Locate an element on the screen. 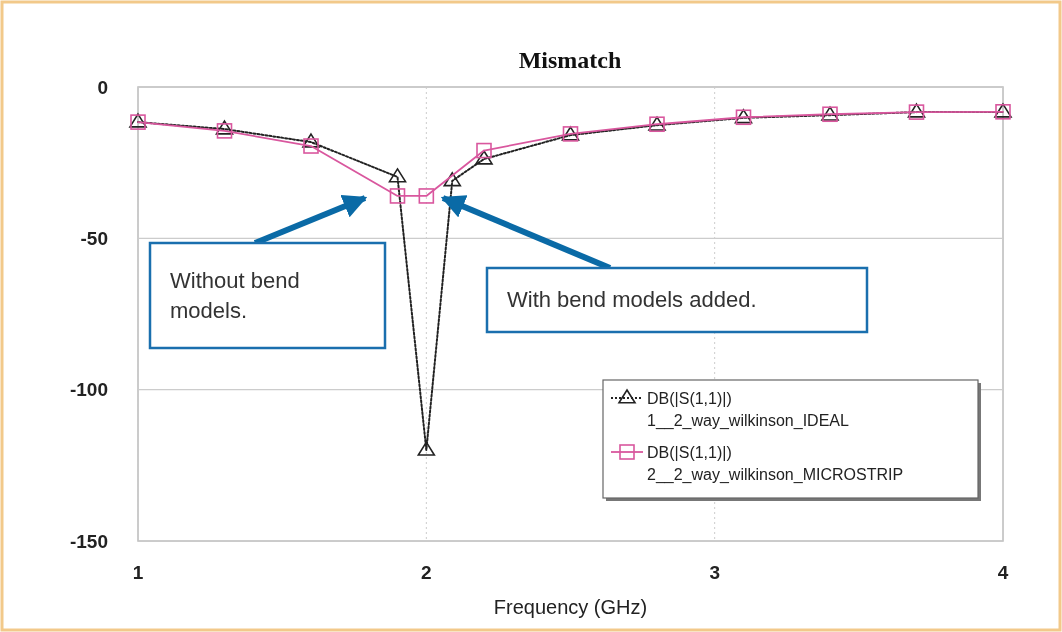 The height and width of the screenshot is (632, 1062). annotation: Without bend models. is located at coordinates (235, 295).